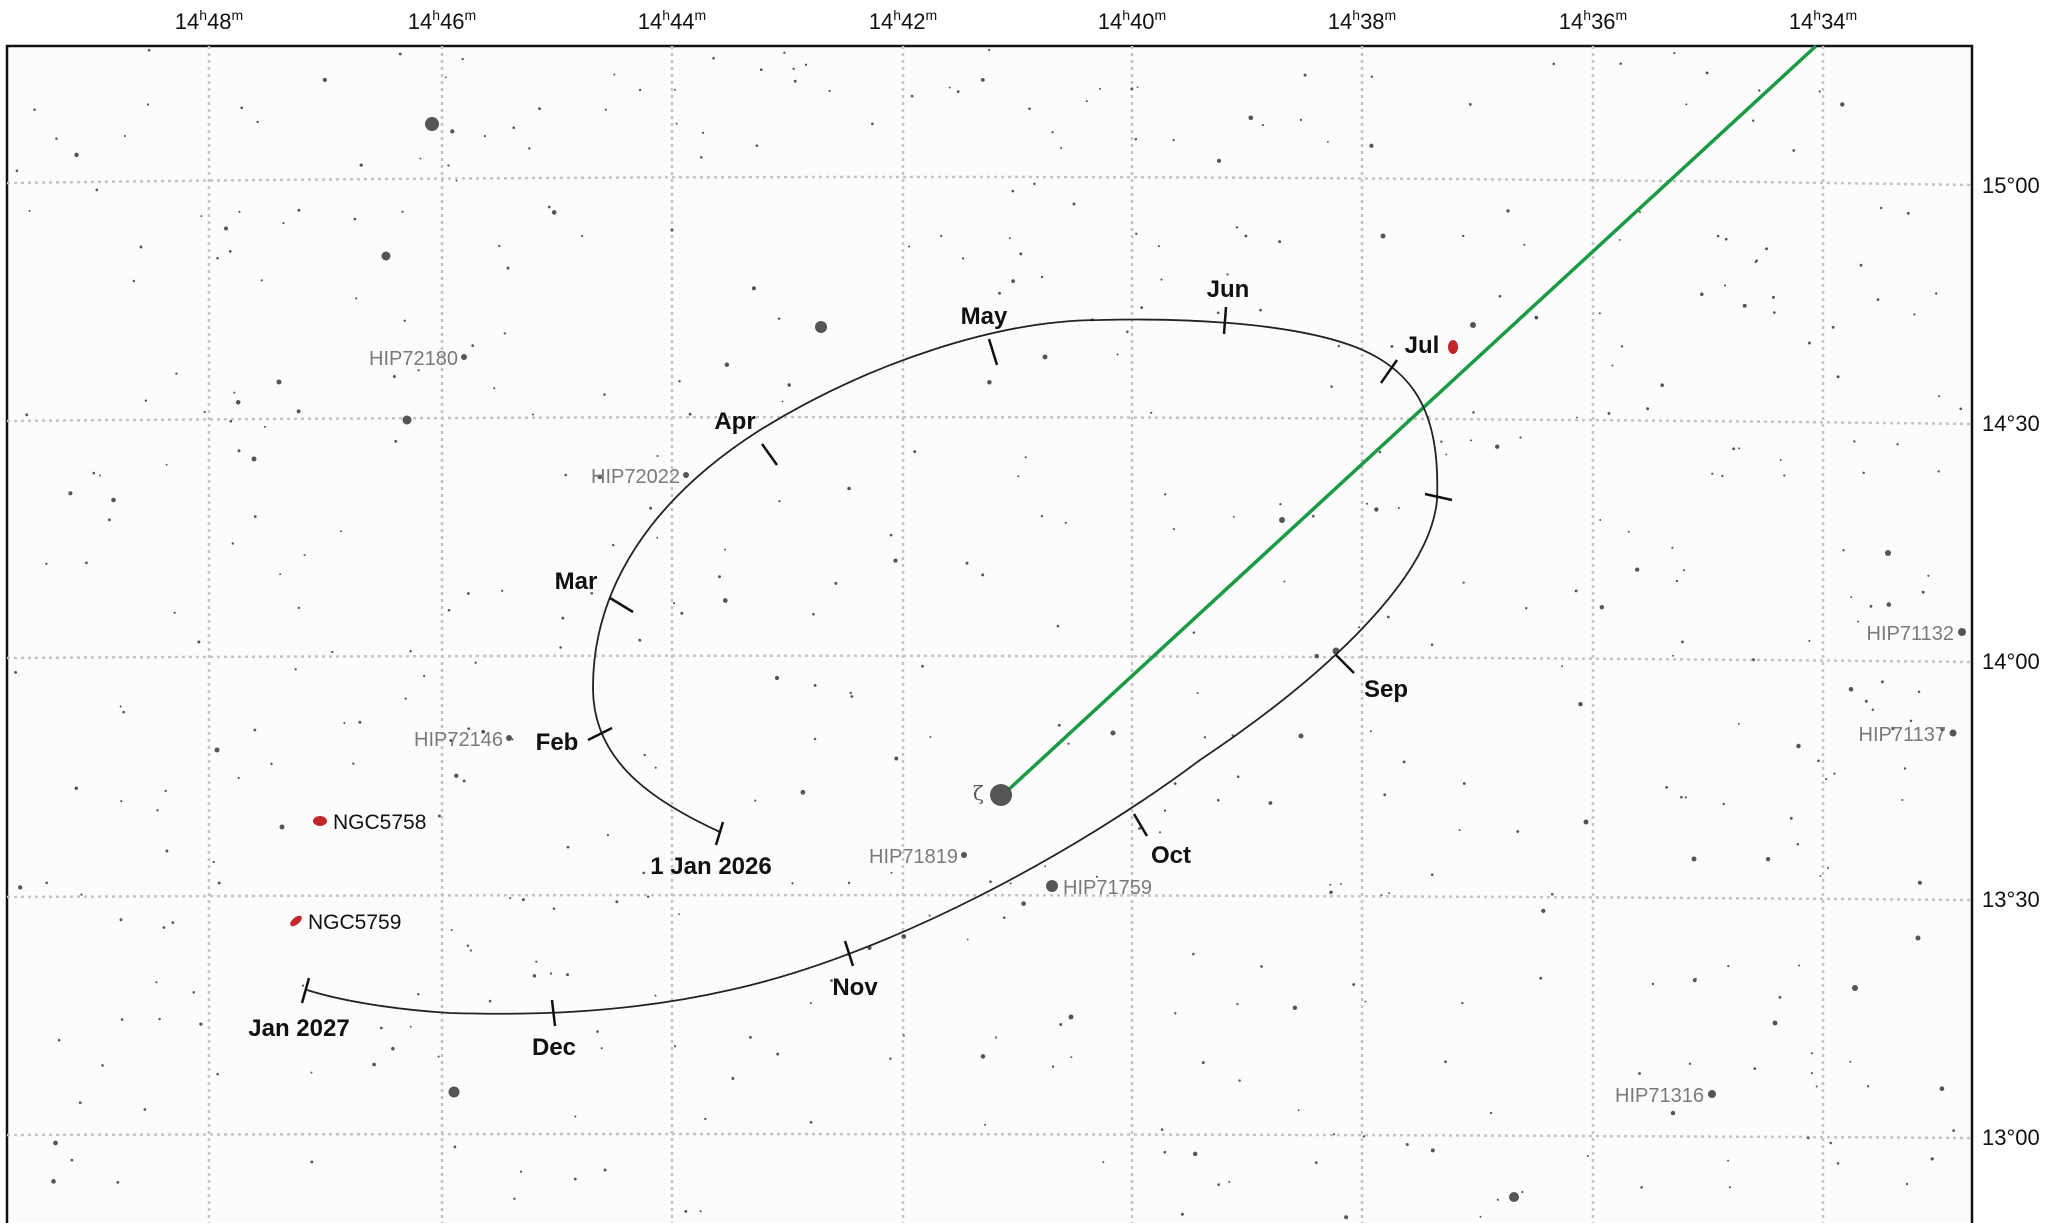 Image resolution: width=2049 pixels, height=1223 pixels. I want to click on galaxy-jul, so click(1453, 347).